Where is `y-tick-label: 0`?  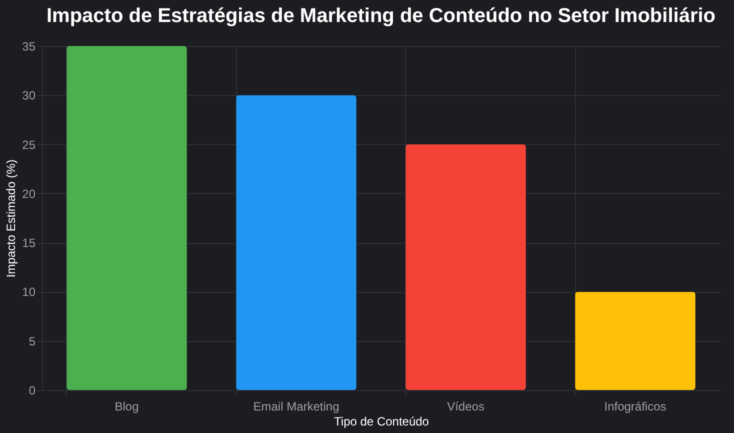
y-tick-label: 0 is located at coordinates (32, 391).